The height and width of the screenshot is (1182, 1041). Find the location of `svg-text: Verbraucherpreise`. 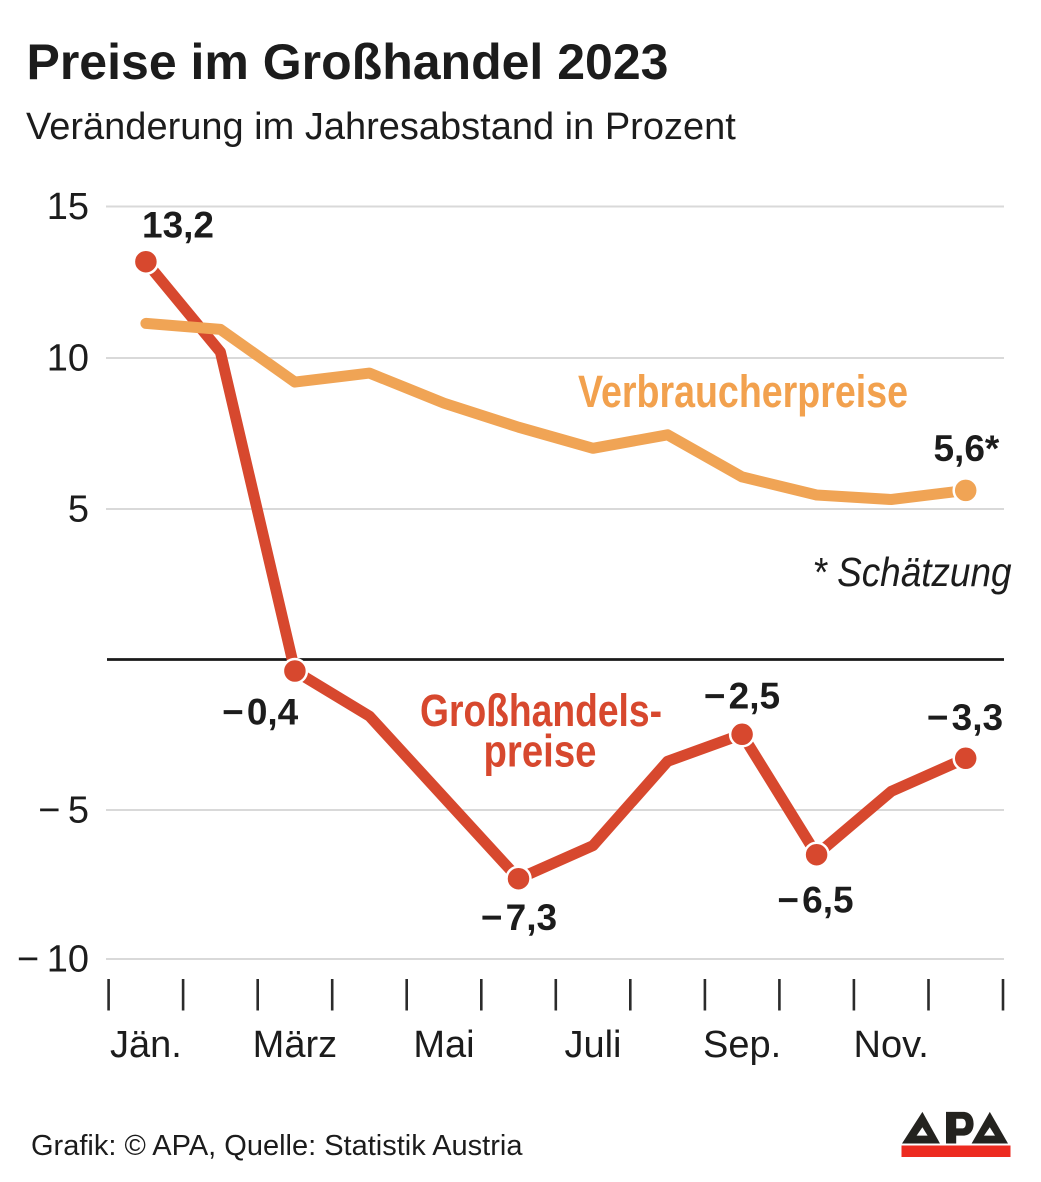

svg-text: Verbraucherpreise is located at coordinates (743, 391).